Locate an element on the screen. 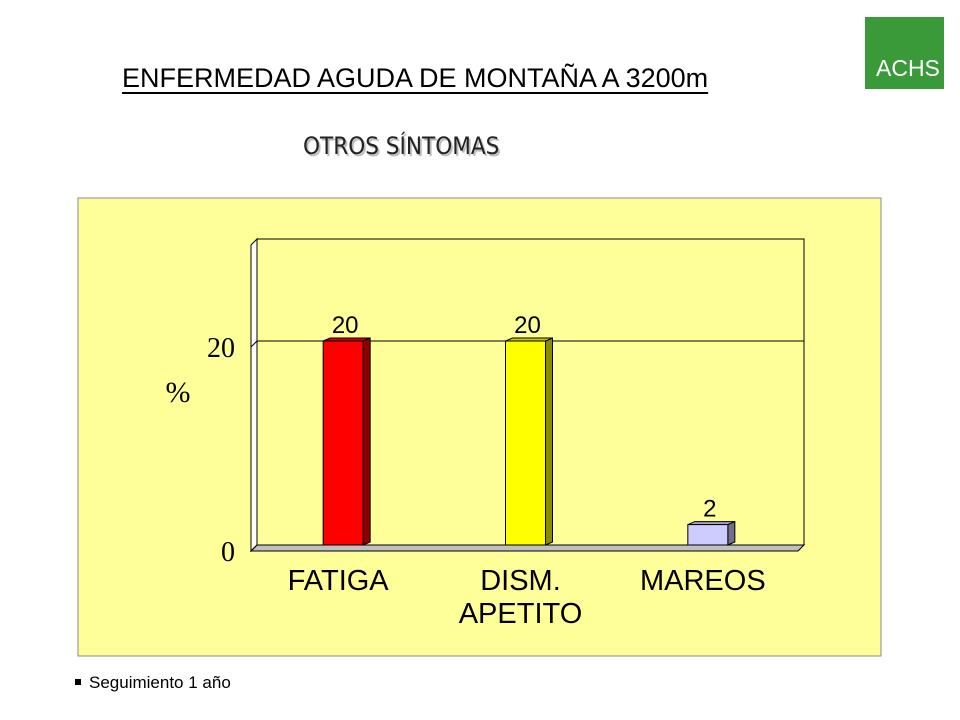 The height and width of the screenshot is (720, 960). chart-side-wall is located at coordinates (254, 395).